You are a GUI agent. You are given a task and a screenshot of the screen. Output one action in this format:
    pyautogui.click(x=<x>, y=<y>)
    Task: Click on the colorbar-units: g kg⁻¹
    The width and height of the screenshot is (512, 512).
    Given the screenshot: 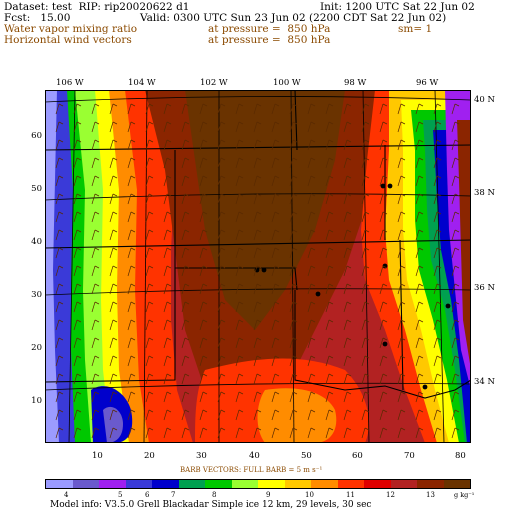 What is the action you would take?
    pyautogui.click(x=464, y=495)
    